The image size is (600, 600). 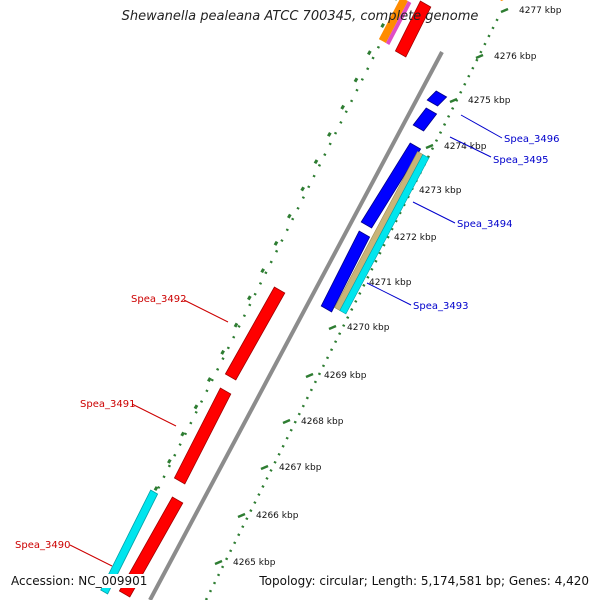 I want to click on ruler-tick-label: 4277 kbp, so click(x=540, y=11).